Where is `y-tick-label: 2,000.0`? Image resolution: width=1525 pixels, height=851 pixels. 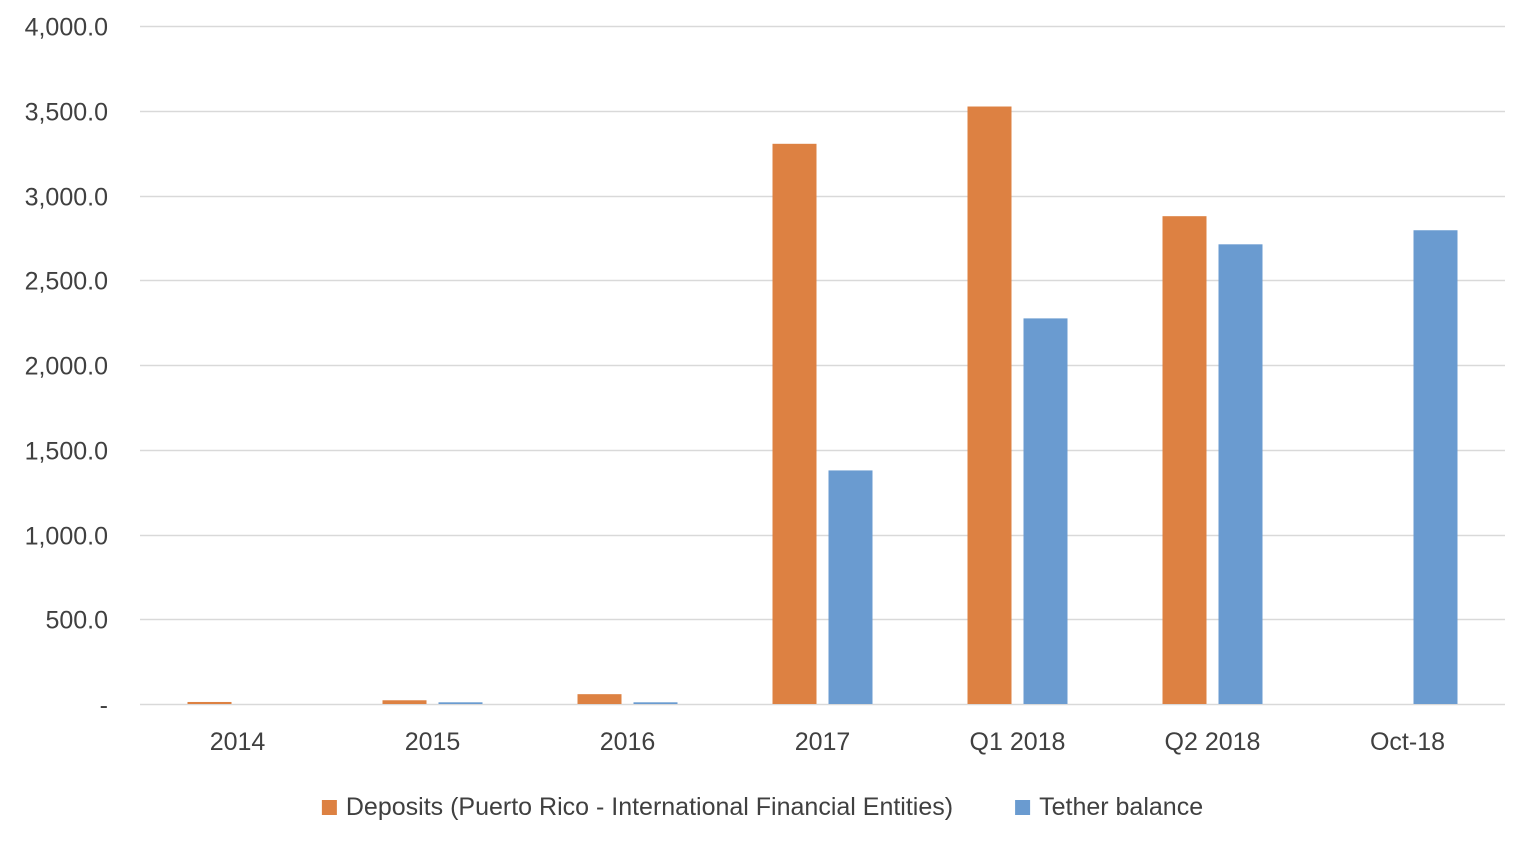 y-tick-label: 2,000.0 is located at coordinates (66, 367).